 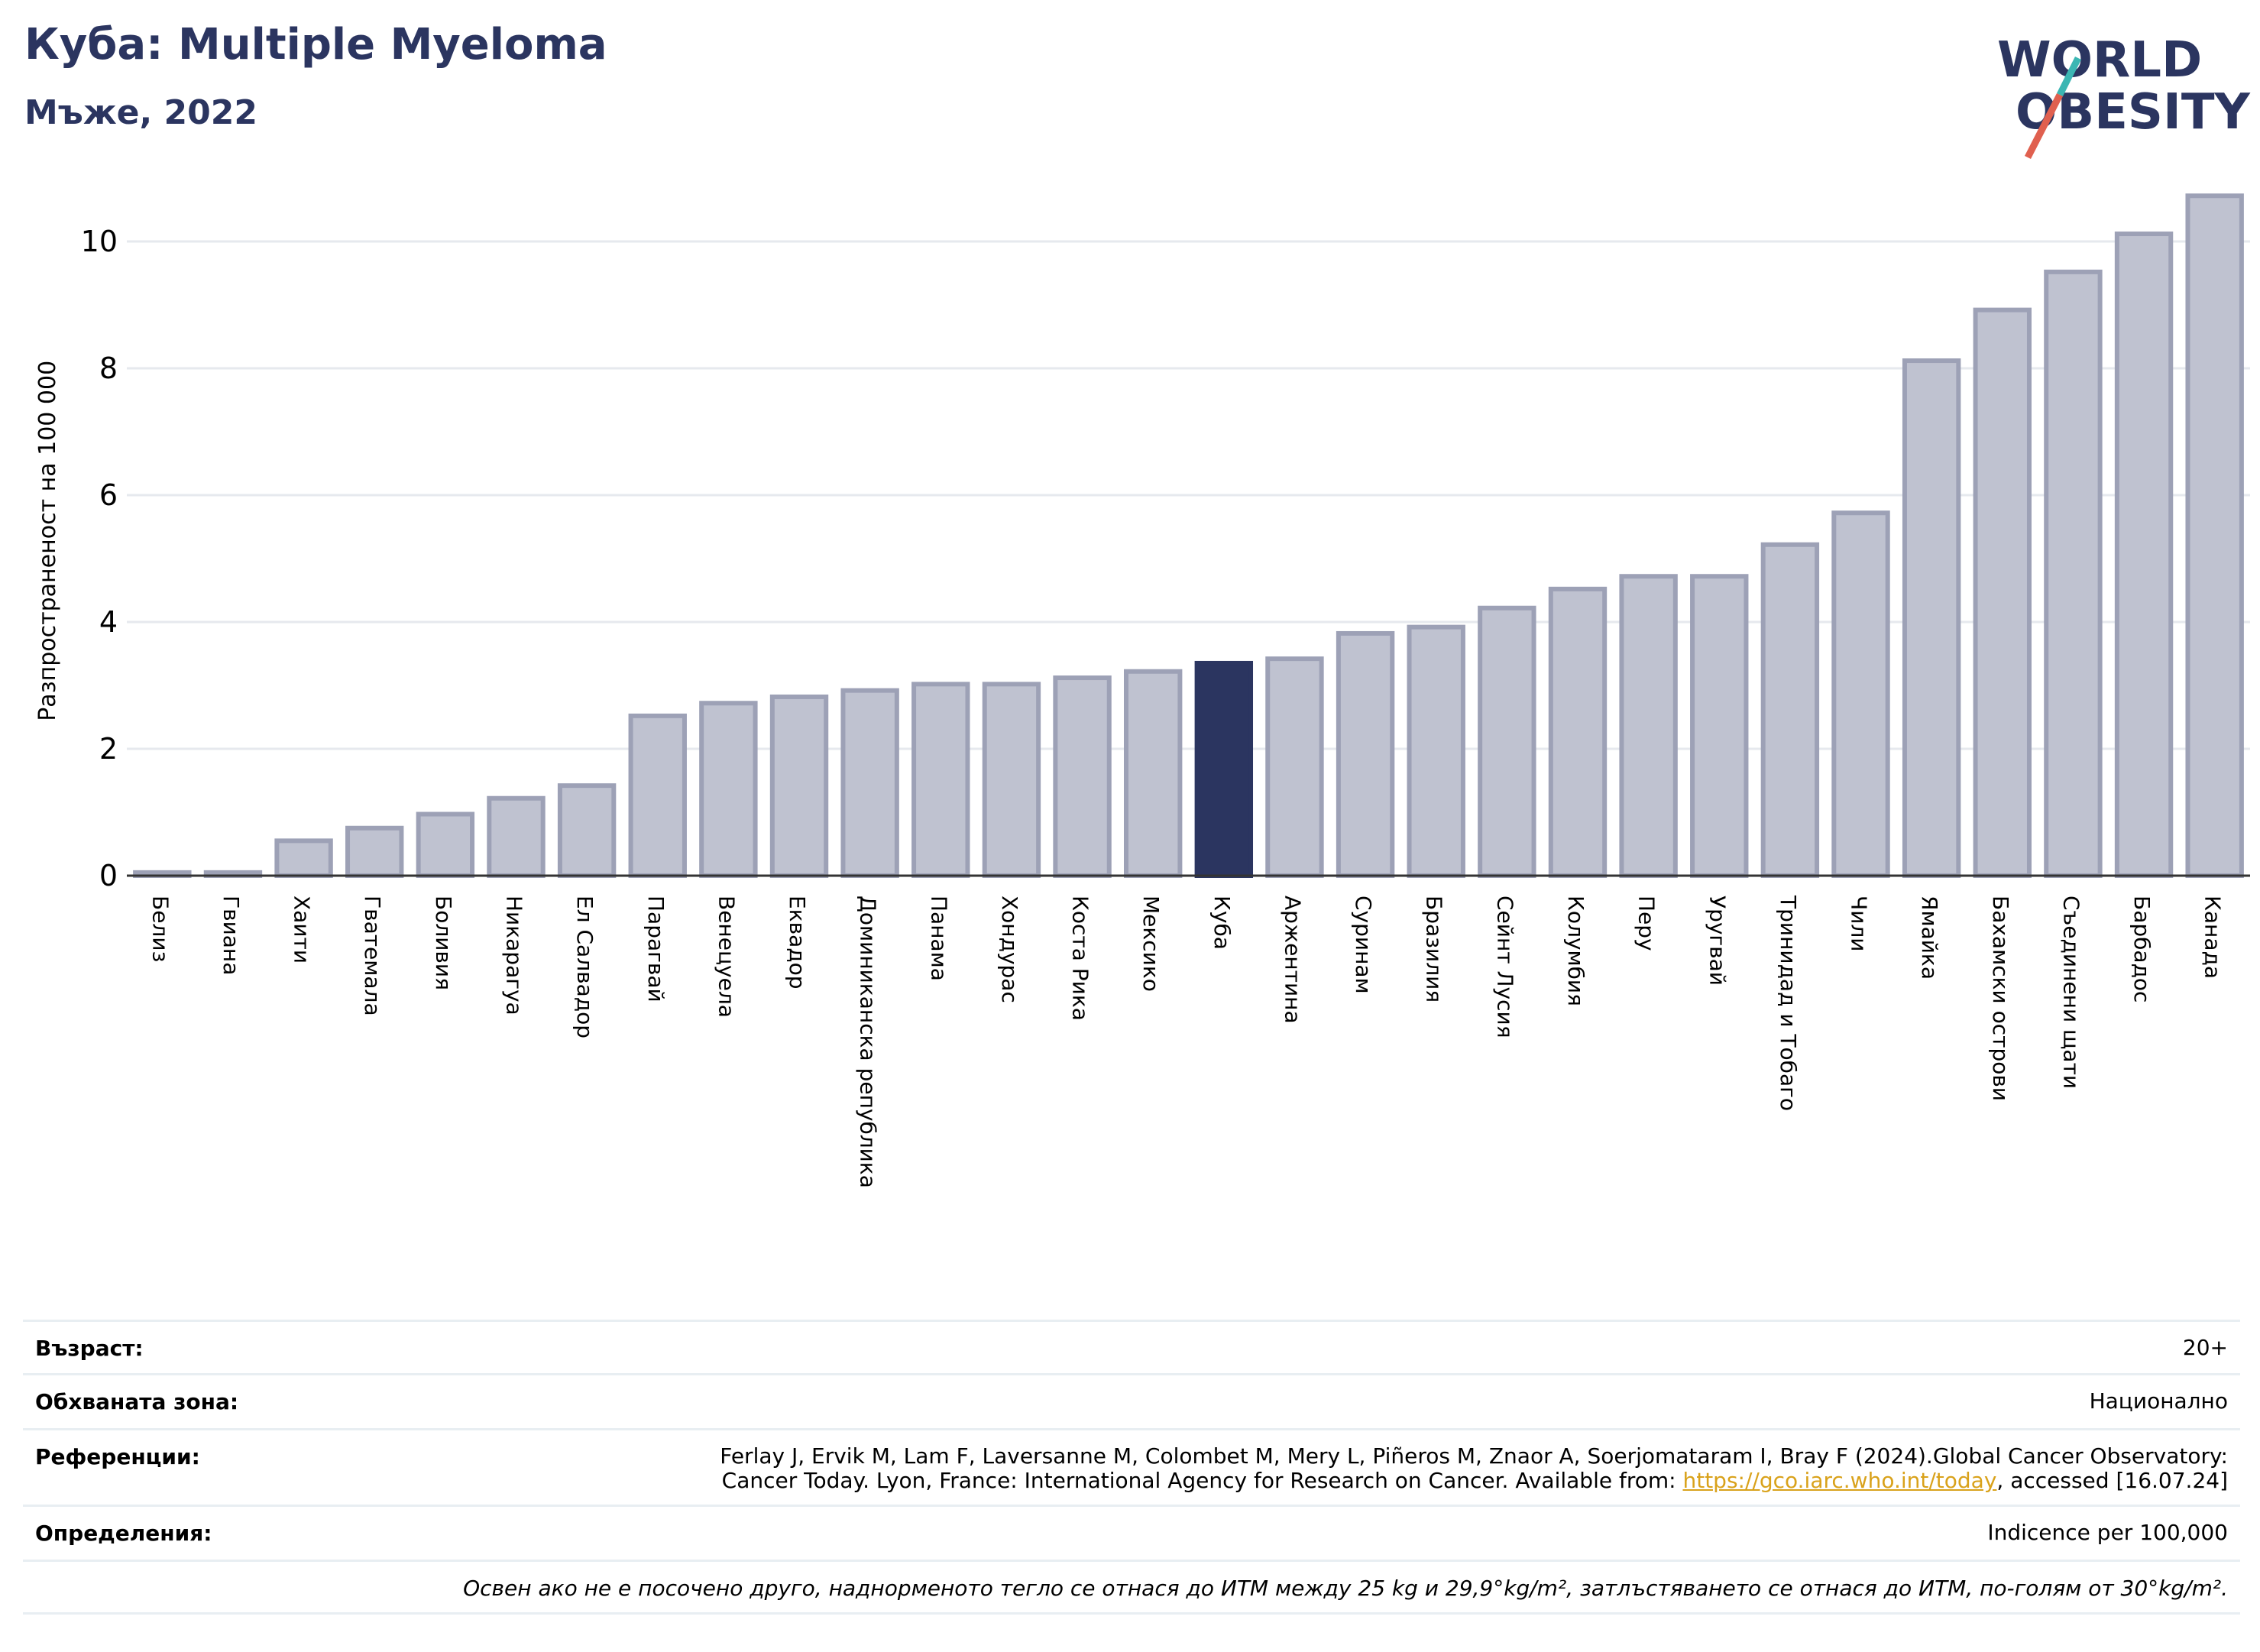 What do you see at coordinates (1575, 951) in the screenshot?
I see `x-tick-label: Колумбия` at bounding box center [1575, 951].